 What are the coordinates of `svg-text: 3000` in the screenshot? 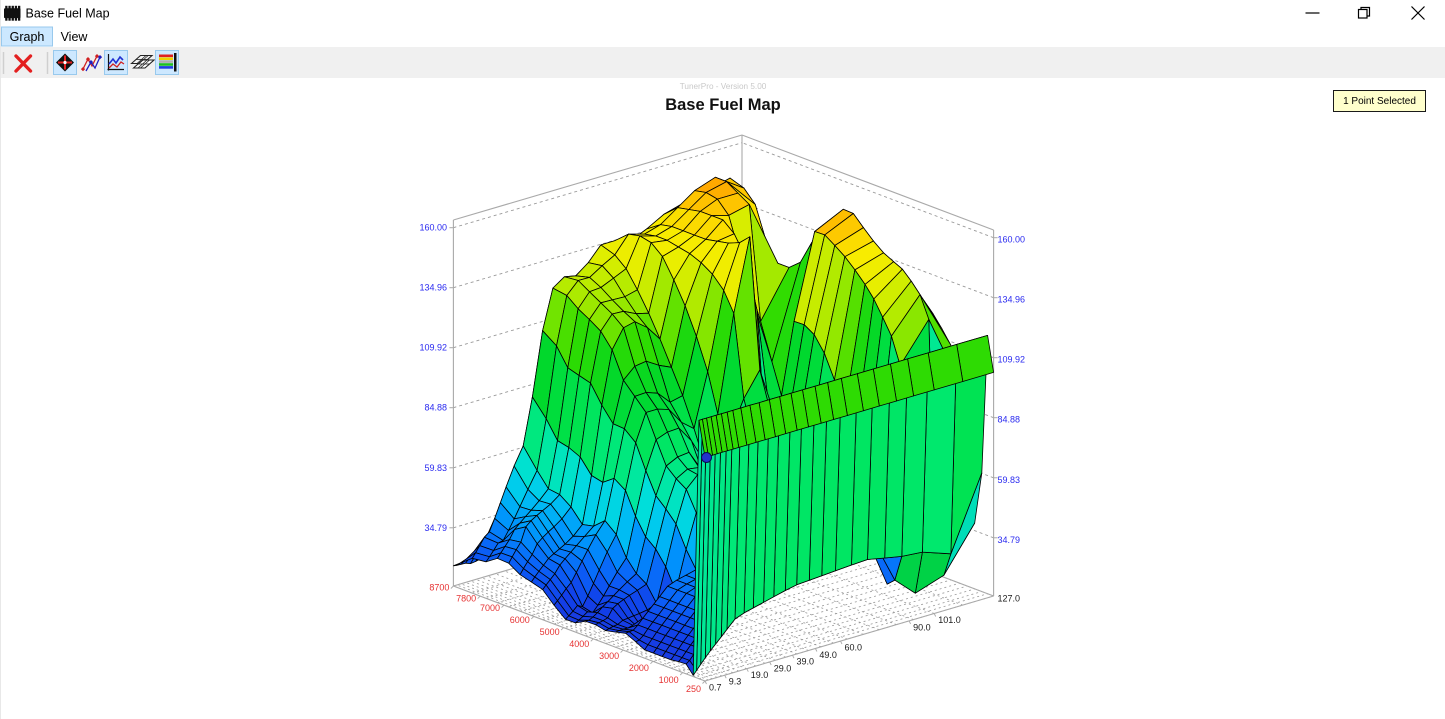 It's located at (609, 656).